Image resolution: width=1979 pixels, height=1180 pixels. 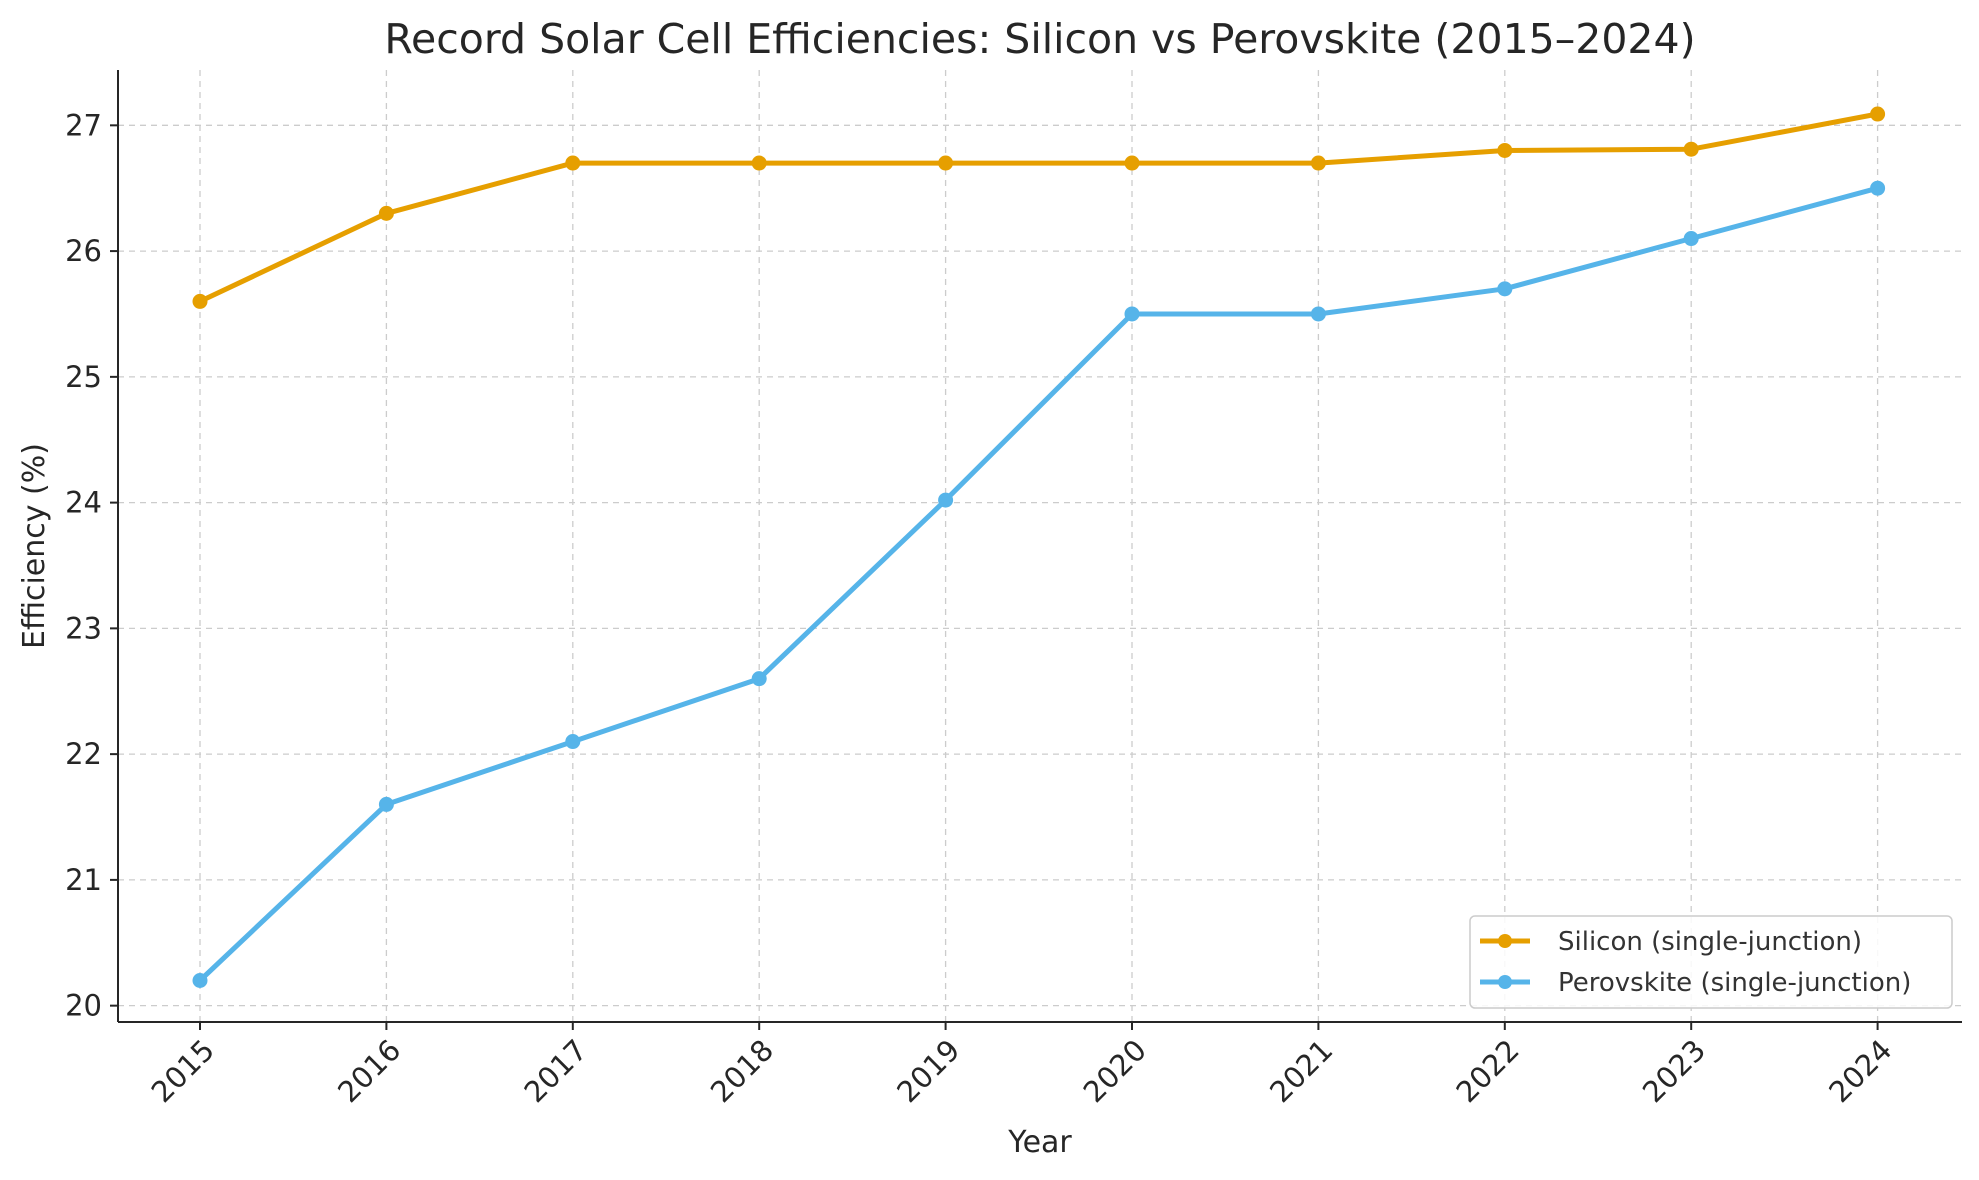 I want to click on legend-box, so click(x=1711, y=962).